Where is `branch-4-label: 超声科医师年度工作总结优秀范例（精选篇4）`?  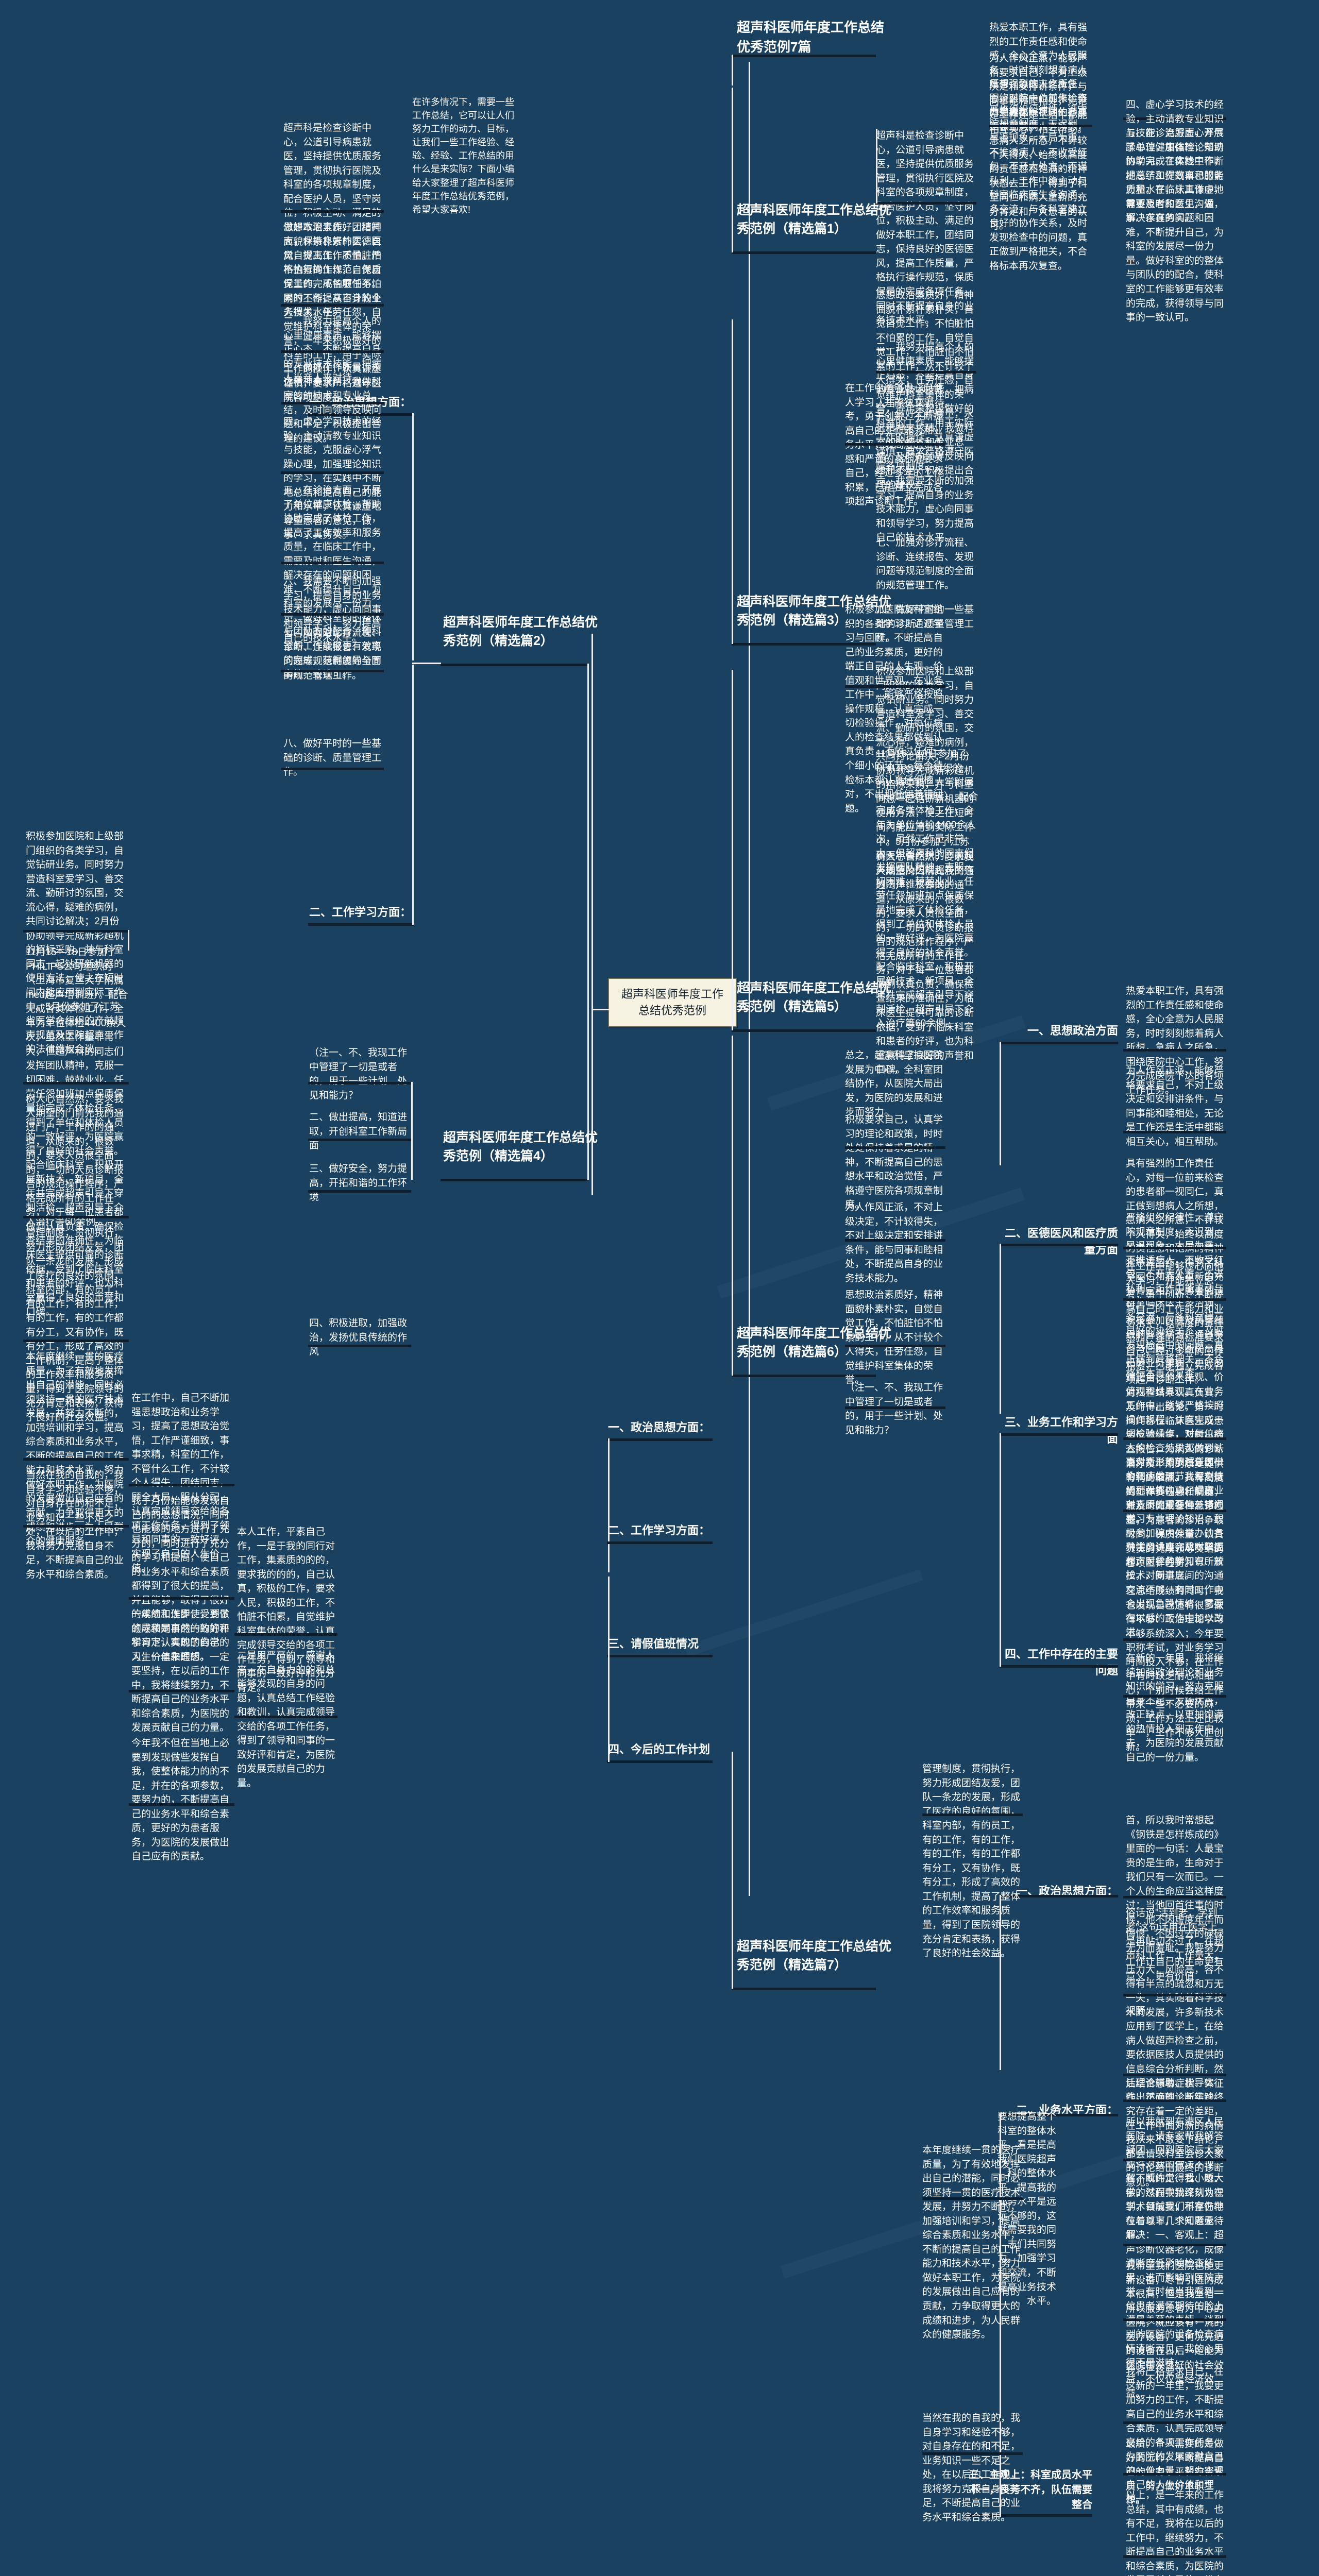 branch-4-label: 超声科医师年度工作总结优秀范例（精选篇4） is located at coordinates (520, 1147).